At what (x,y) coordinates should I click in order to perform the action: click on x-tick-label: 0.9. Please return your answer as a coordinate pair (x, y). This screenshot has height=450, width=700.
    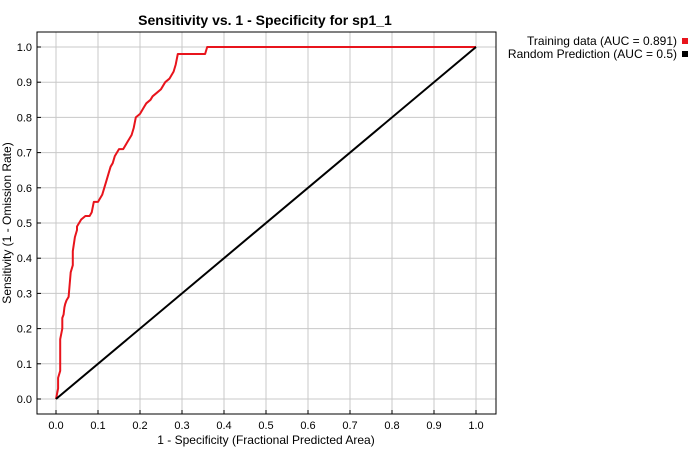
    Looking at the image, I should click on (433, 426).